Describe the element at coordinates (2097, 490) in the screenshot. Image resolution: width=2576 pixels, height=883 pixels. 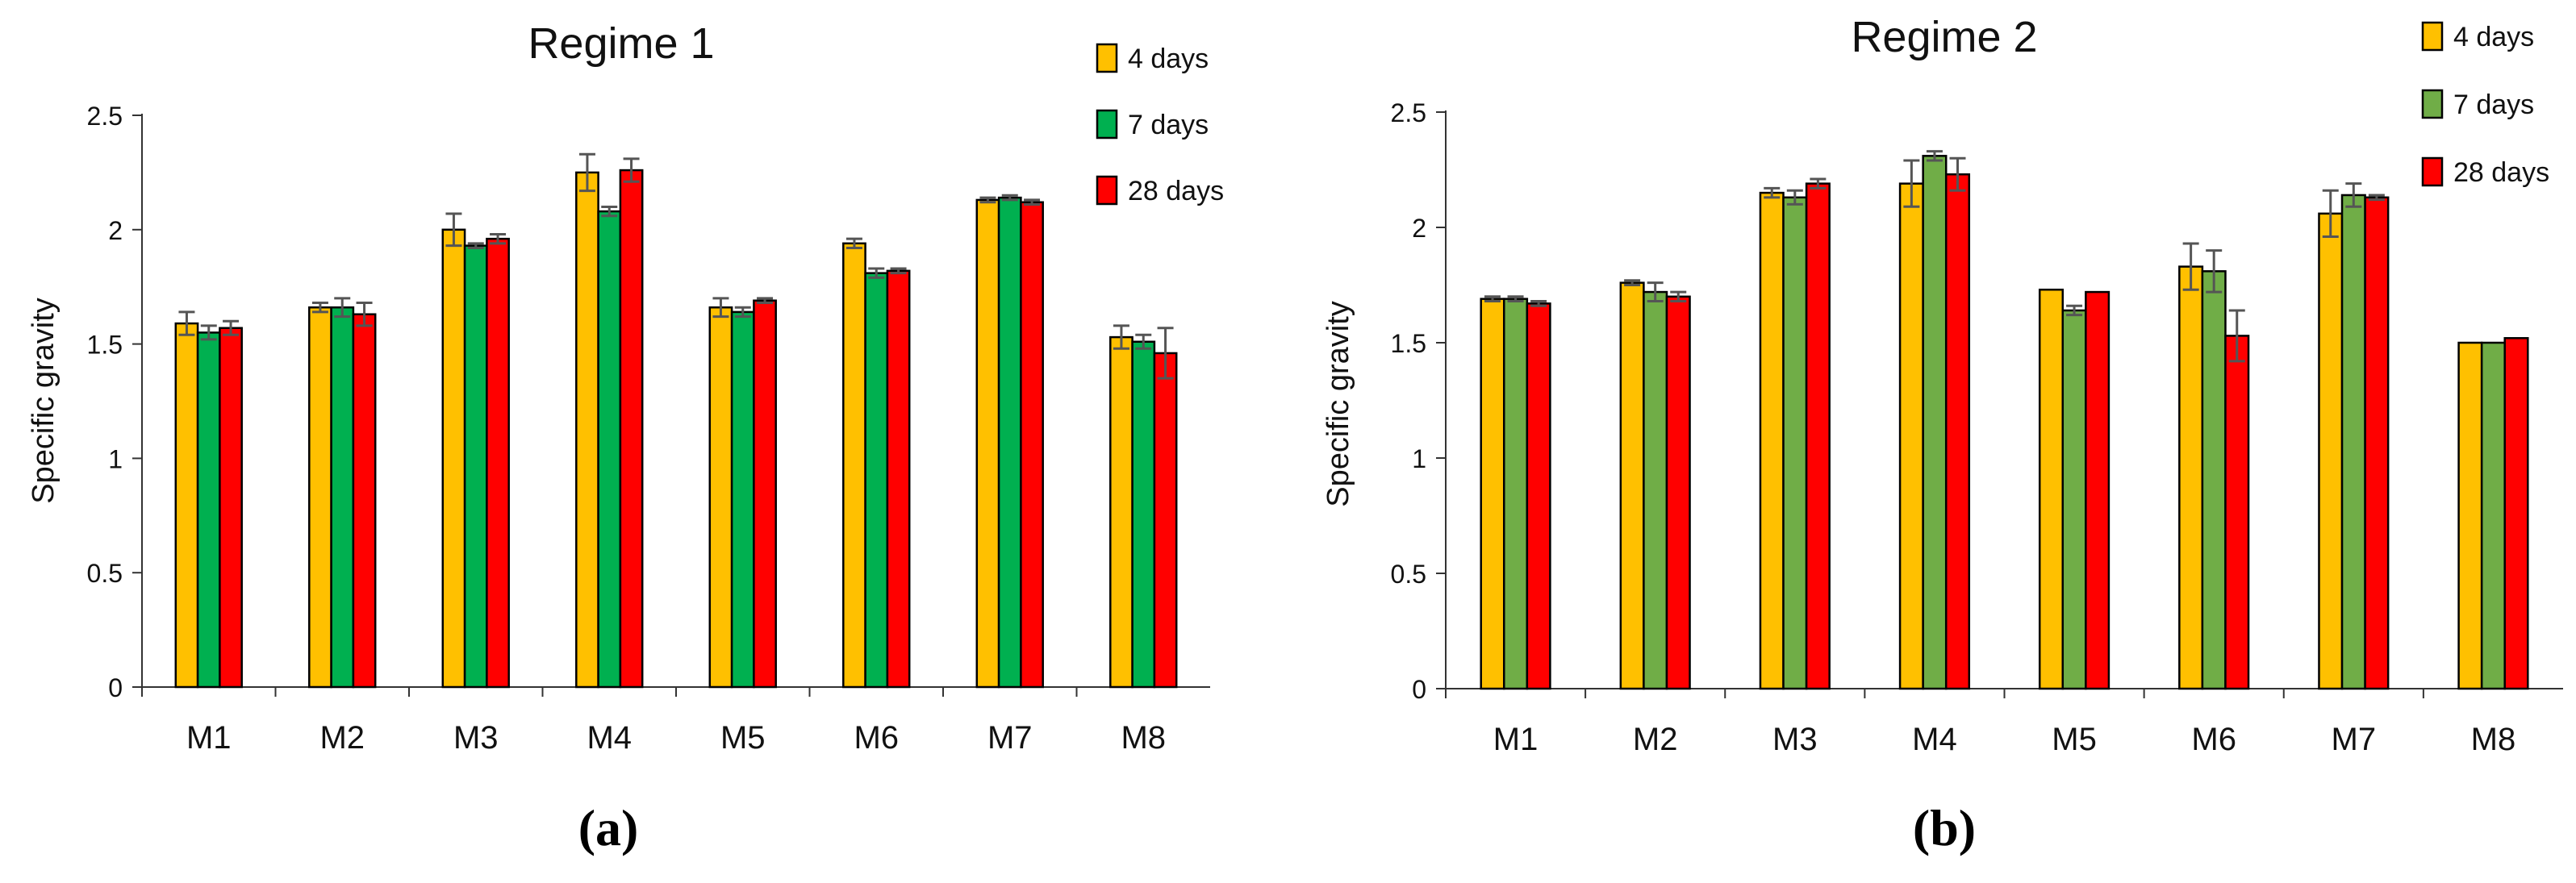
I see `chart-1-bar-m5-28-days` at that location.